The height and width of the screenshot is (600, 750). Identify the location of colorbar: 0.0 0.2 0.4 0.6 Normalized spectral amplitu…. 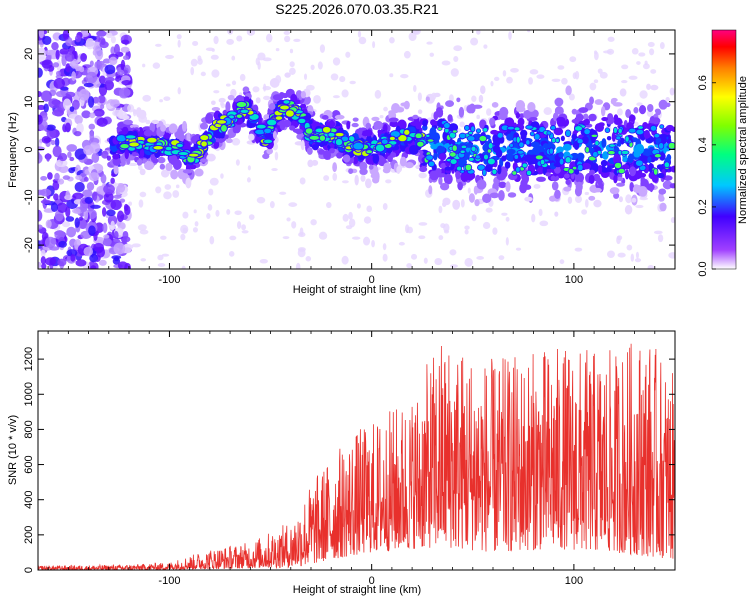
(723, 153).